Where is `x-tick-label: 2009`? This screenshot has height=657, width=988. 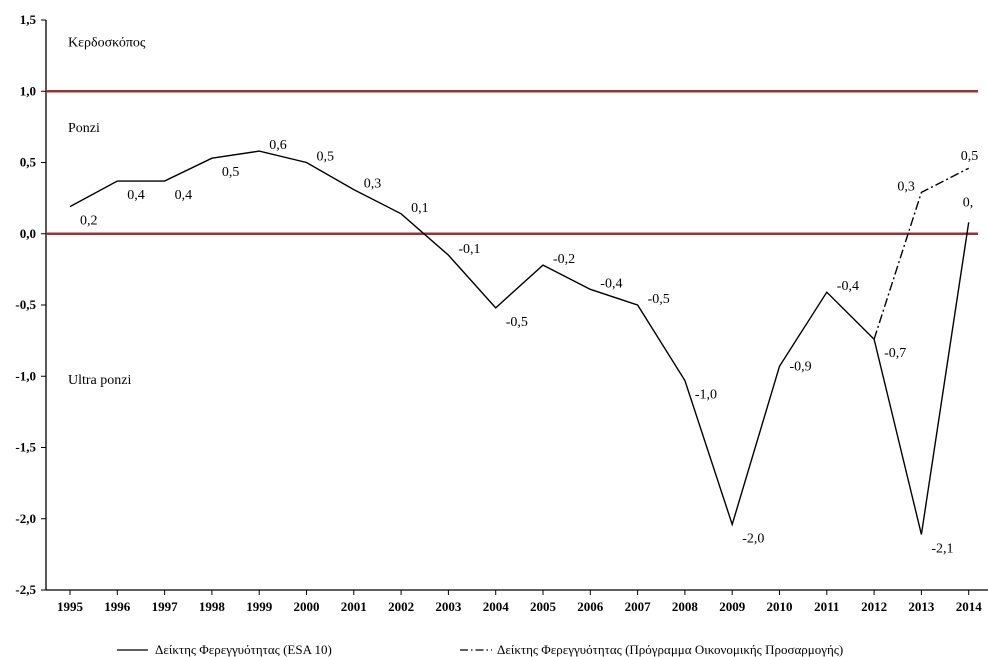 x-tick-label: 2009 is located at coordinates (732, 606).